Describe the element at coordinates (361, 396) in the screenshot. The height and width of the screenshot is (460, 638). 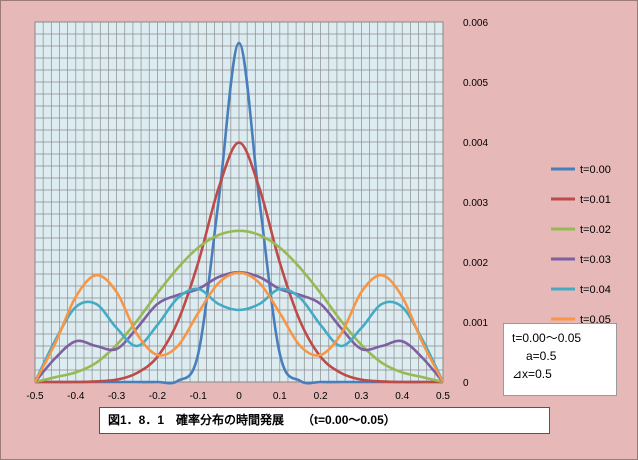
I see `x-tick-label: 0.3` at that location.